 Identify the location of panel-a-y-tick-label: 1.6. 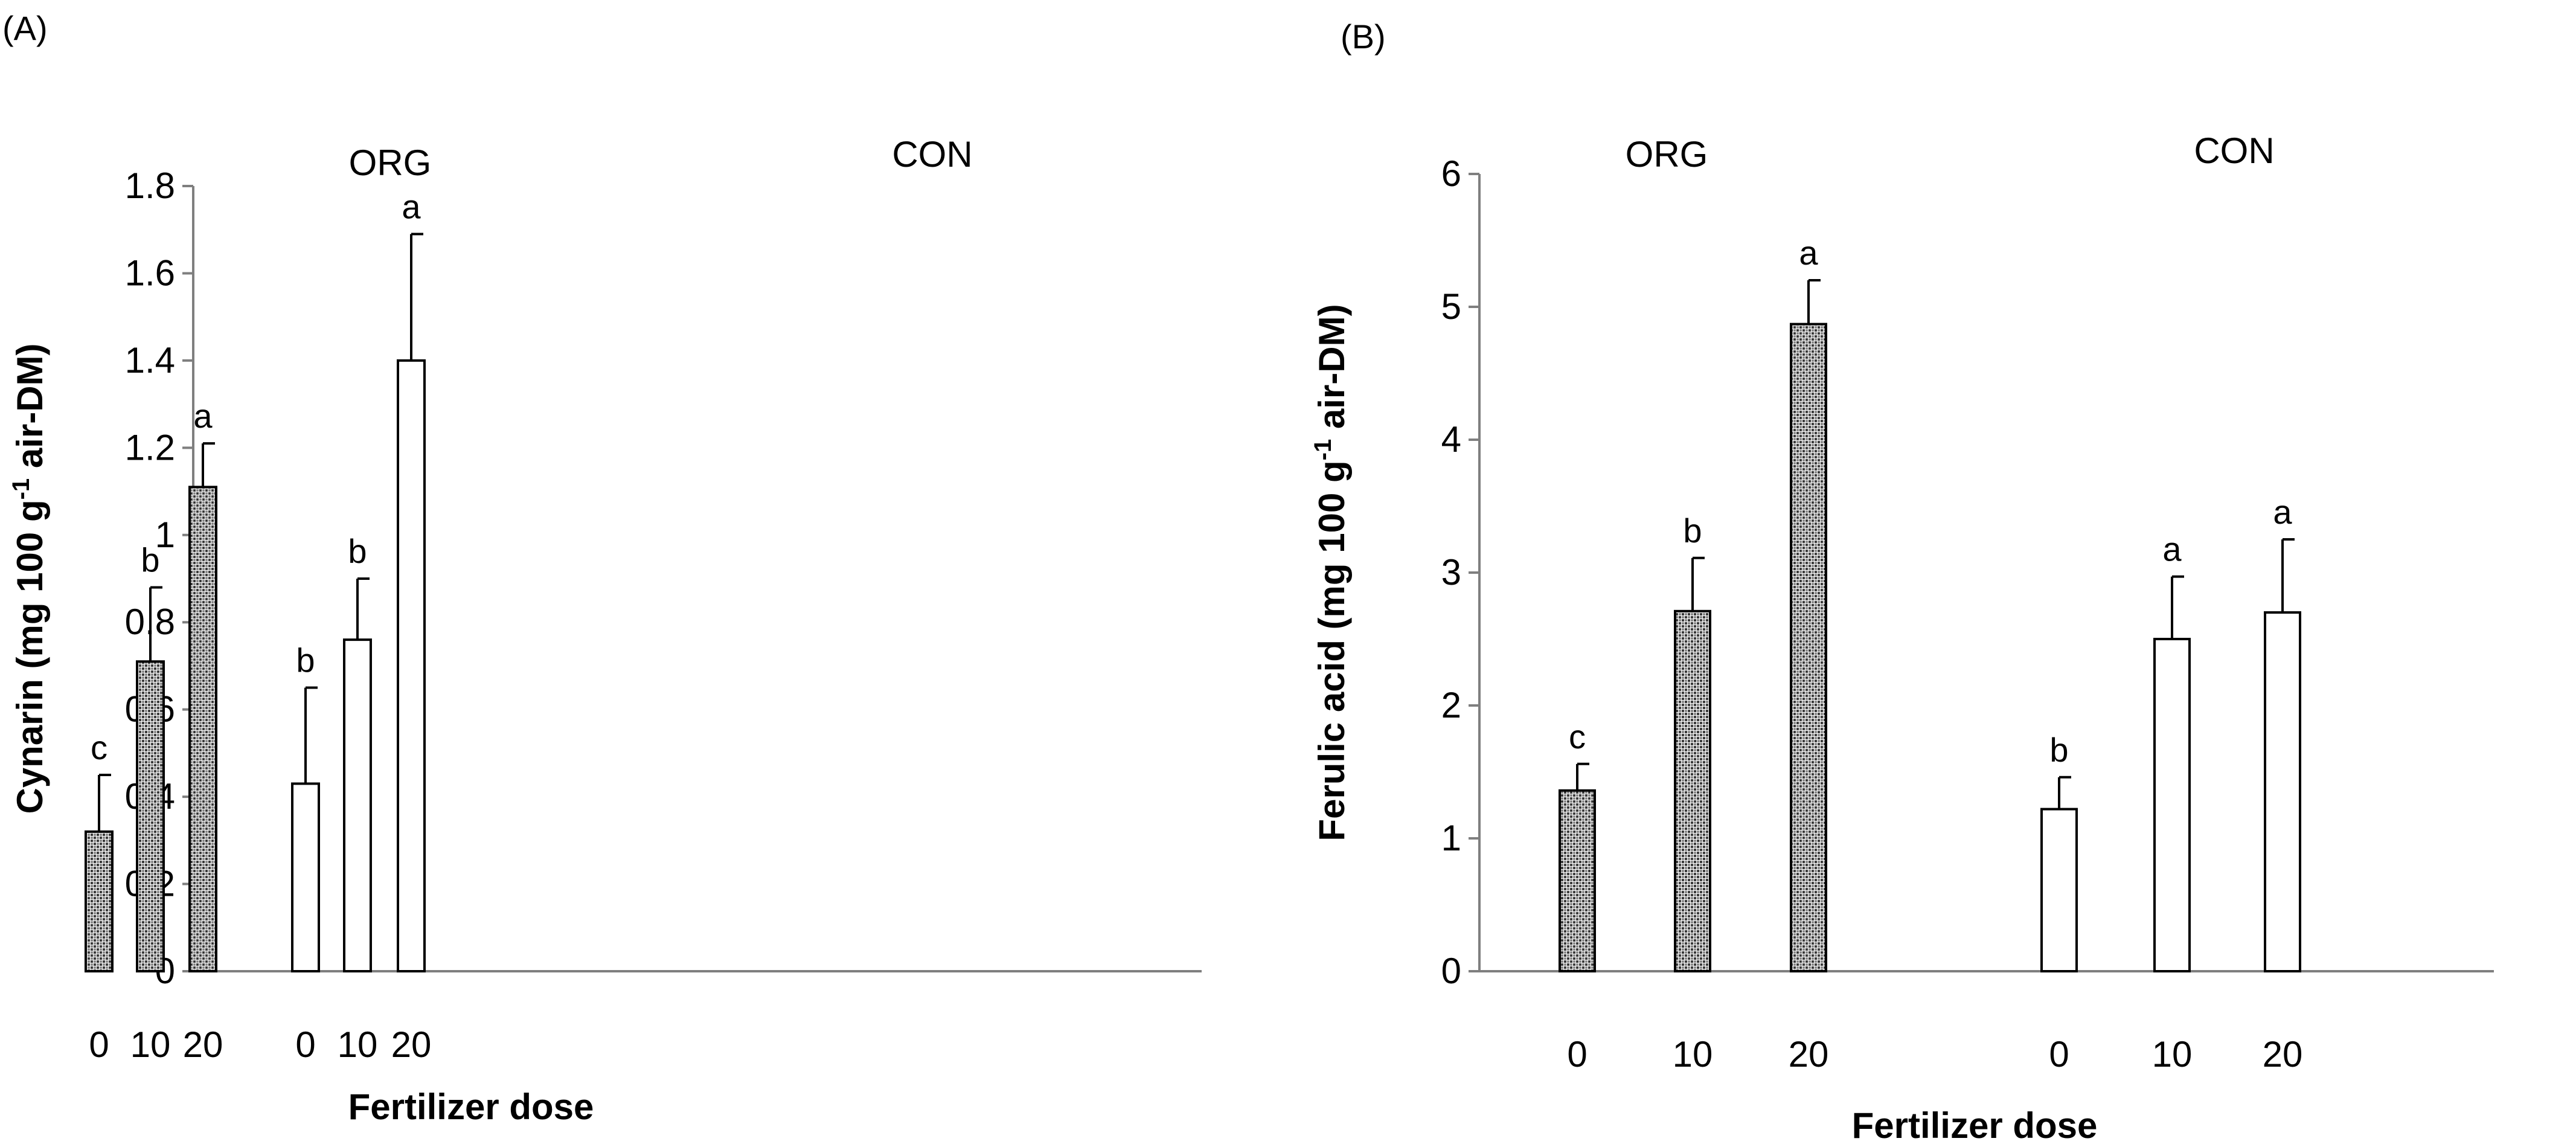
(150, 272).